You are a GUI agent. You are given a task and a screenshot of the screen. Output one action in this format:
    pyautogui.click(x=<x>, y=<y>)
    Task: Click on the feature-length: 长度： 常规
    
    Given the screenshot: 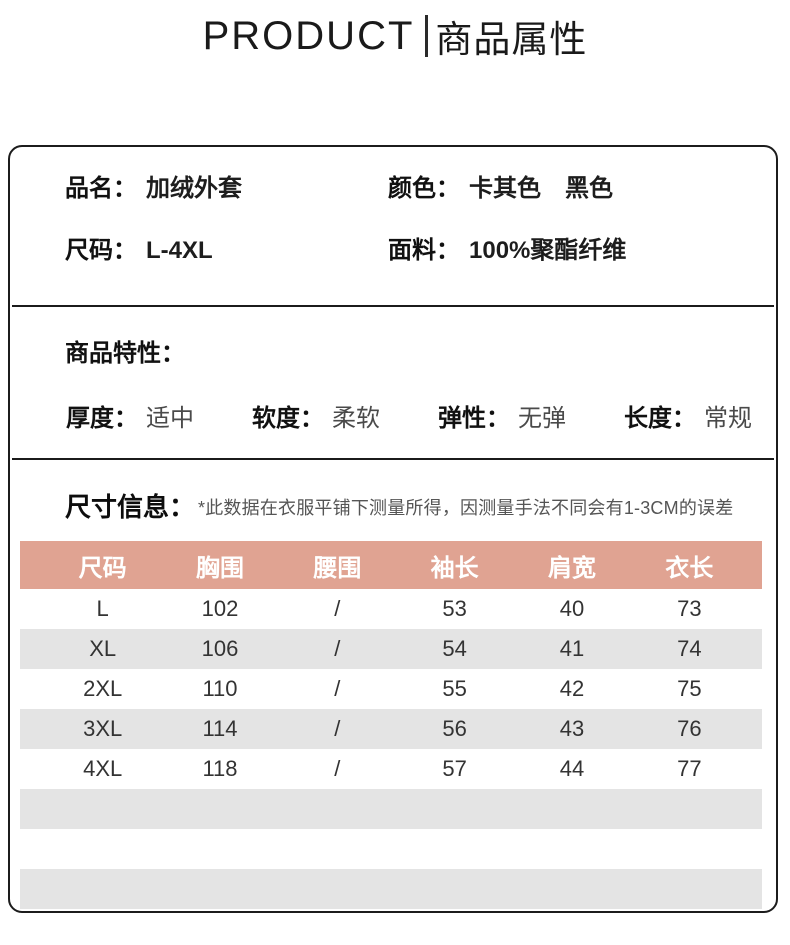 What is the action you would take?
    pyautogui.click(x=688, y=419)
    